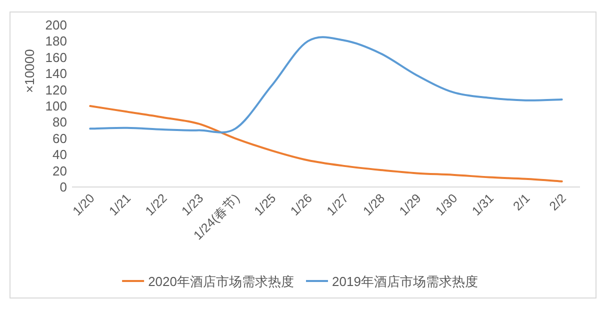 The width and height of the screenshot is (600, 318). What do you see at coordinates (221, 281) in the screenshot?
I see `legend-label: 2020年酒店市场需求热度` at bounding box center [221, 281].